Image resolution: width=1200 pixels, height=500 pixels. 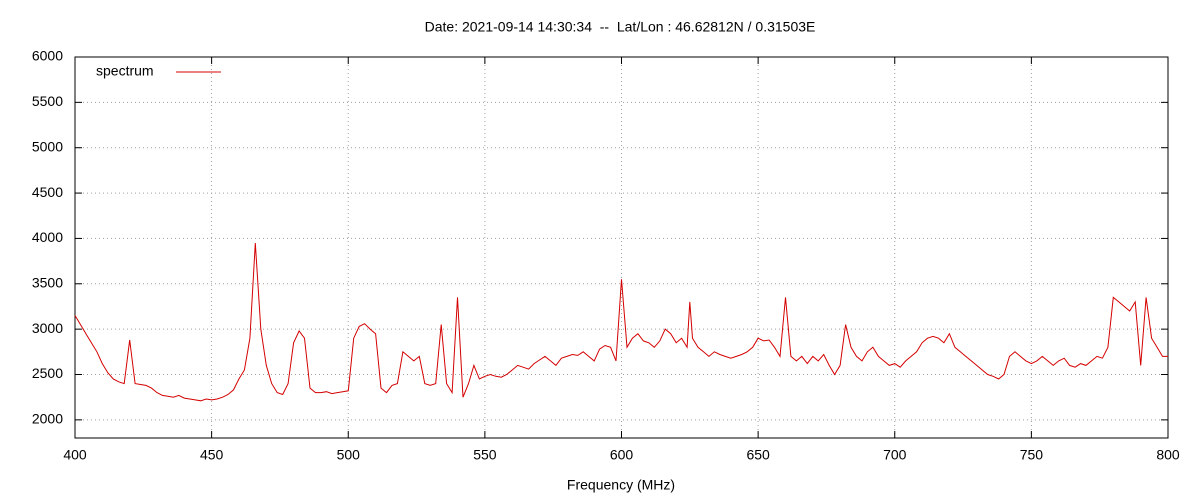 I want to click on y-tick-label: 4000, so click(x=47, y=237).